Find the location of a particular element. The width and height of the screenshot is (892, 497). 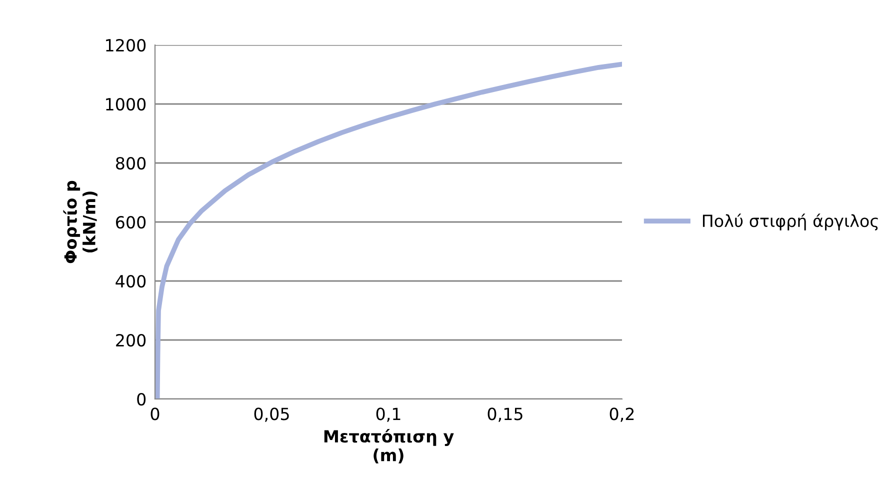

y-tick-label: 1200 is located at coordinates (126, 45).